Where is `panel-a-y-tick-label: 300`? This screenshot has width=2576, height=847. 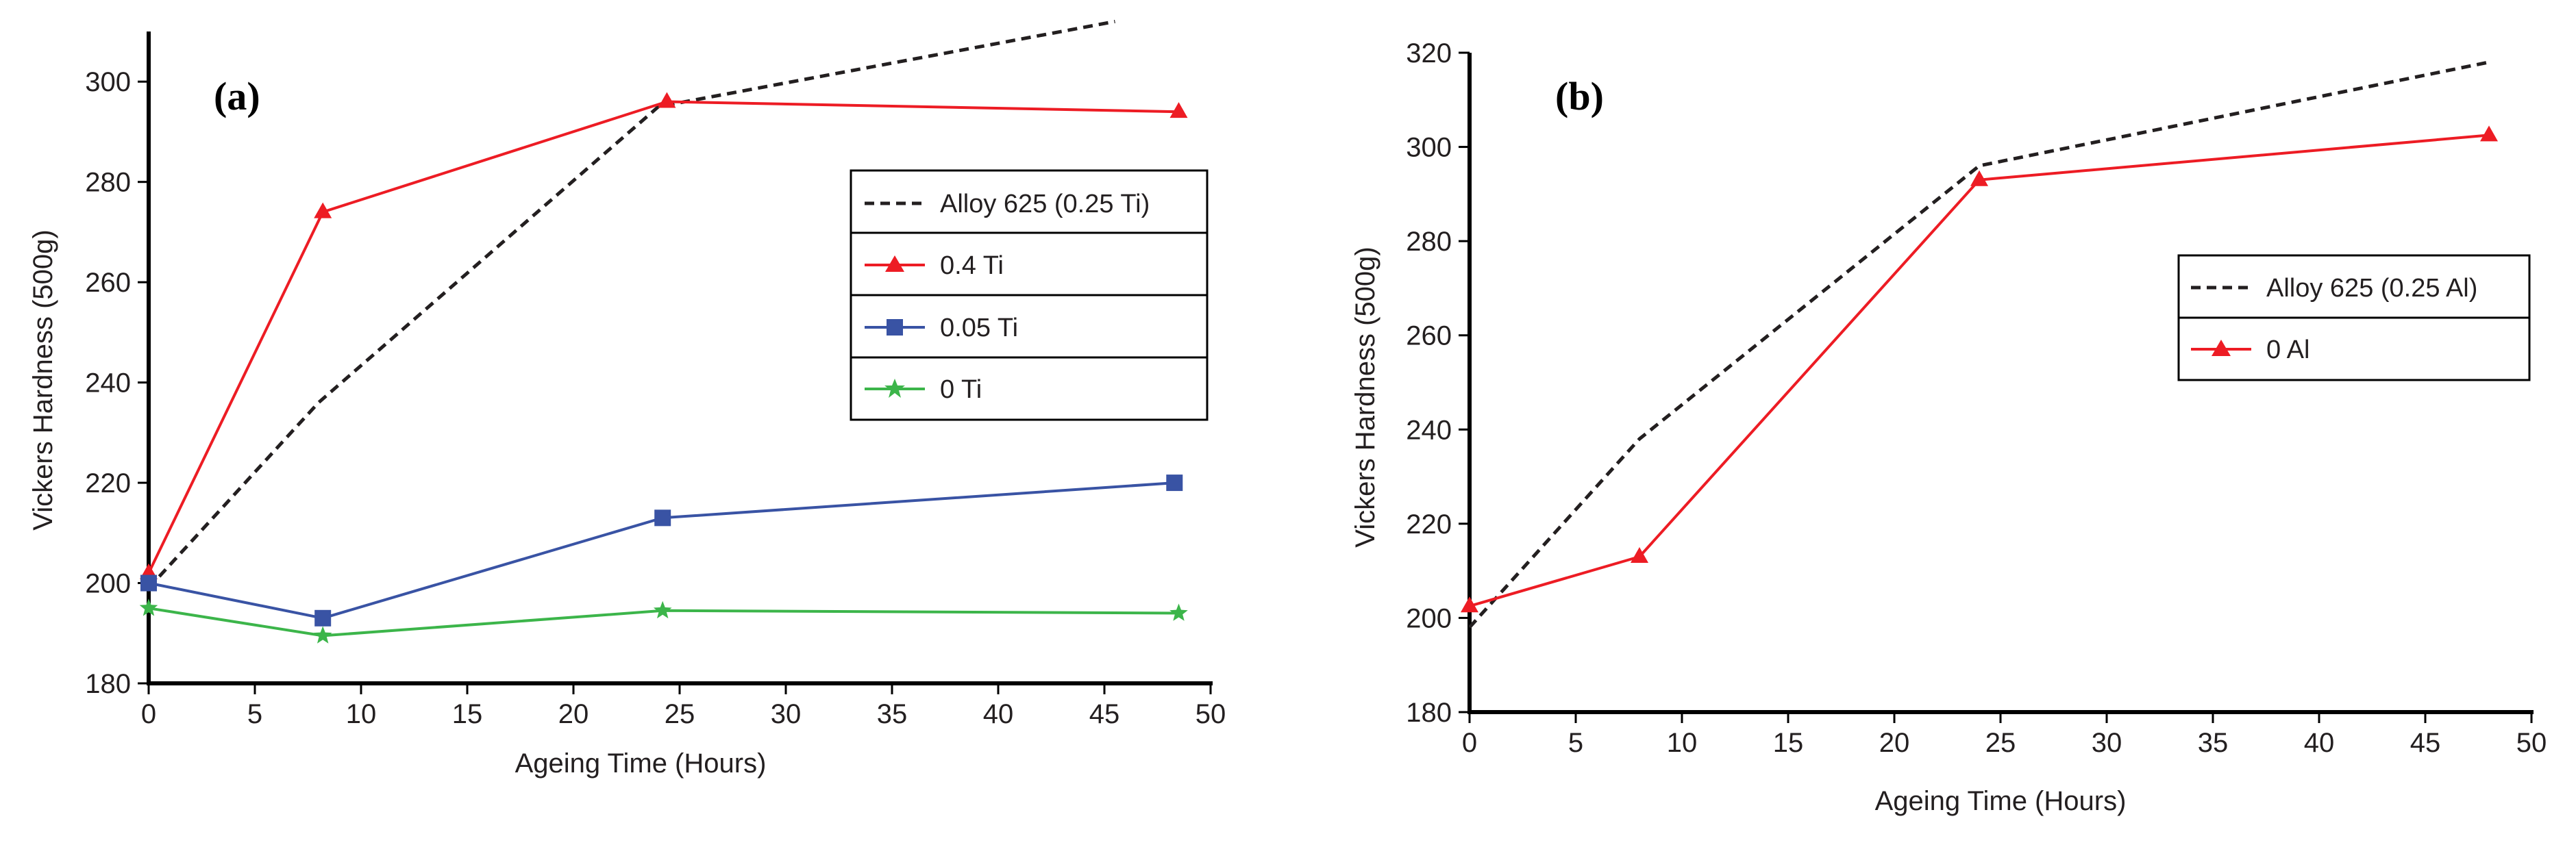 panel-a-y-tick-label: 300 is located at coordinates (108, 82).